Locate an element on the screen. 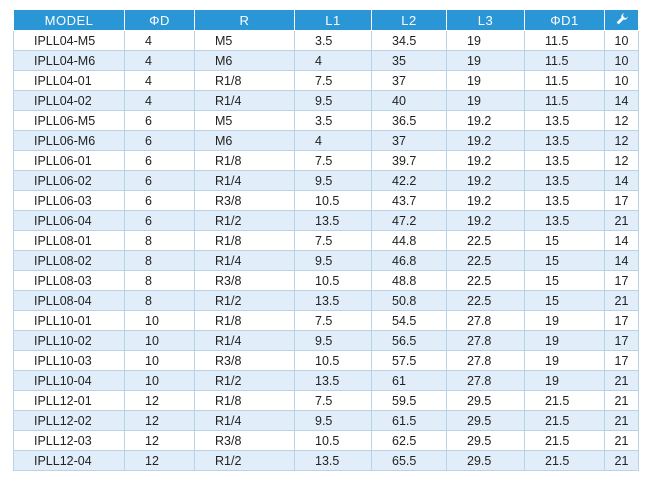 This screenshot has height=482, width=650. table-row: IPLL04-02 4 R1/4 9.5 40 19 11.5 14 is located at coordinates (326, 100).